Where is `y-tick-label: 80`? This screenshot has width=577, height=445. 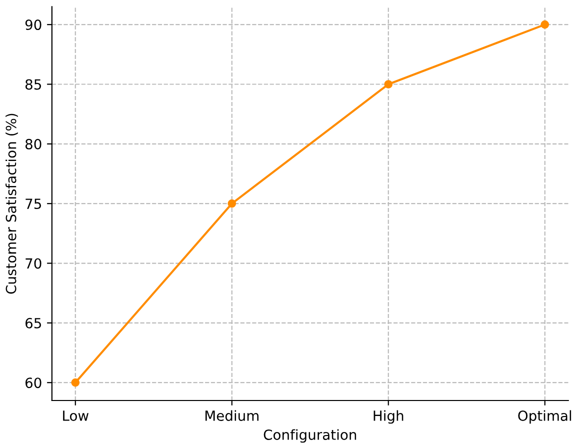 y-tick-label: 80 is located at coordinates (33, 144).